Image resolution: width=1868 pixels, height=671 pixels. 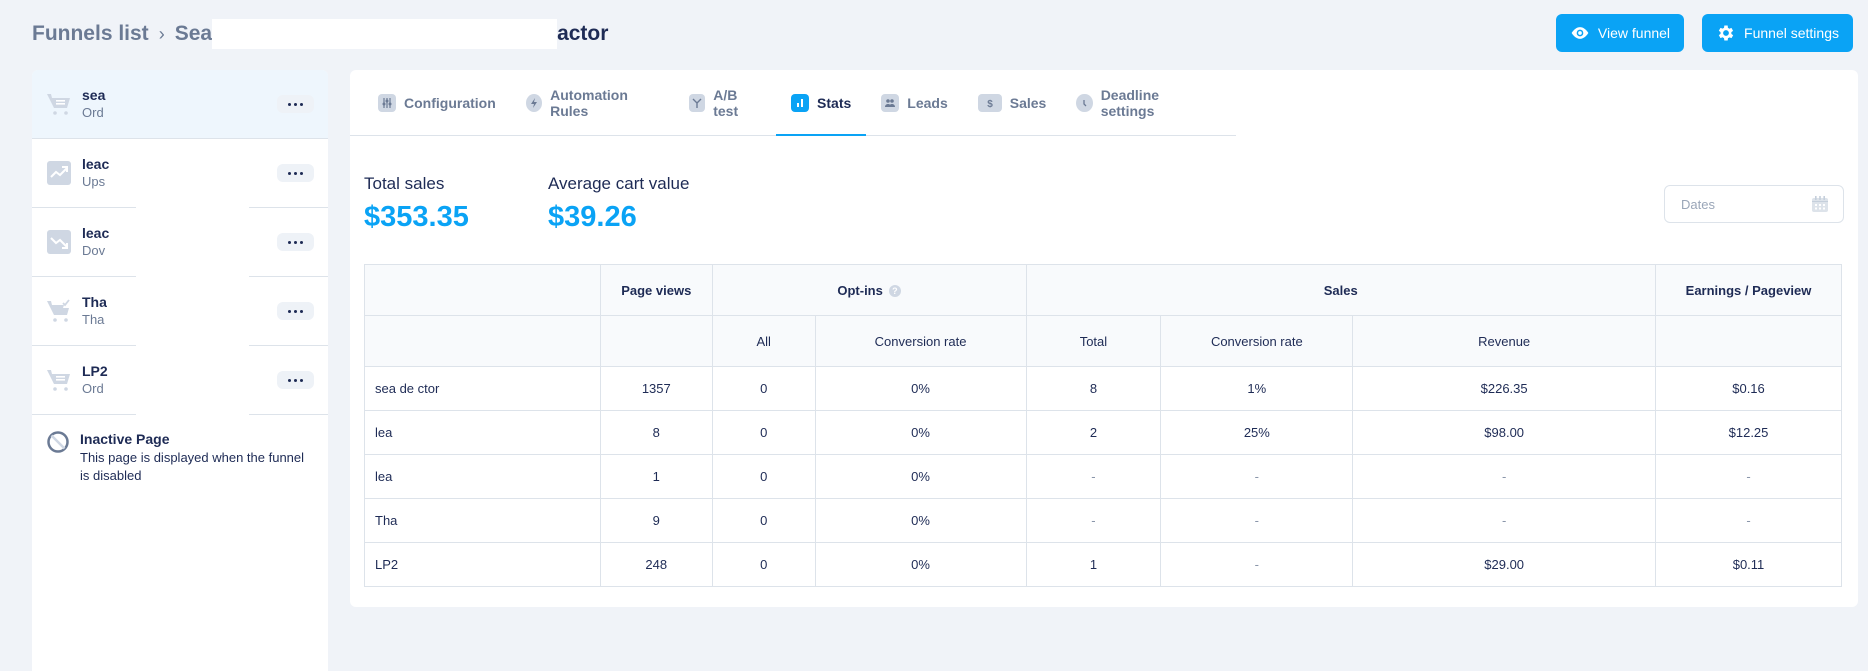 I want to click on header-sales: Sales, so click(x=1341, y=290).